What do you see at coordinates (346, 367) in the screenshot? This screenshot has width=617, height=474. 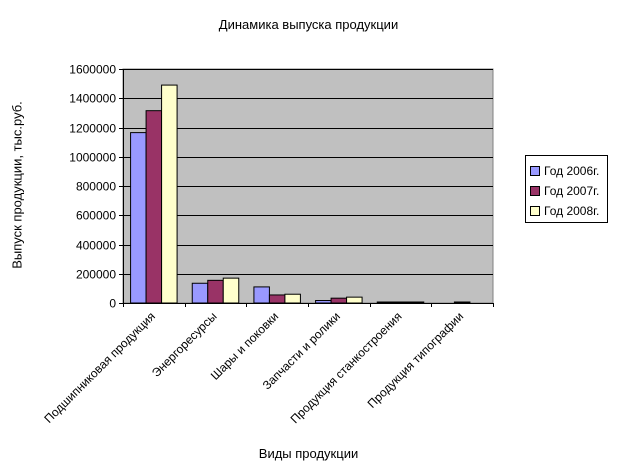 I see `x-tick-label: Продукция станкостроения` at bounding box center [346, 367].